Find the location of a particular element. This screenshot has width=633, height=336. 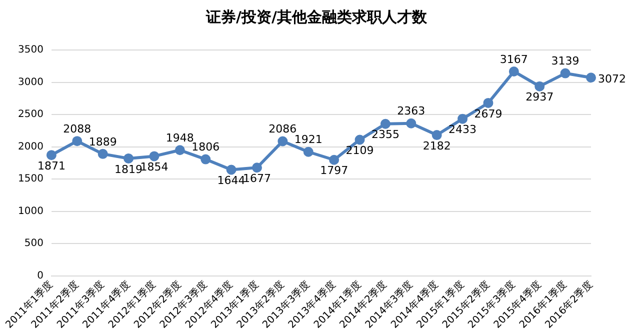

y-tick-label: 1000 is located at coordinates (31, 211).